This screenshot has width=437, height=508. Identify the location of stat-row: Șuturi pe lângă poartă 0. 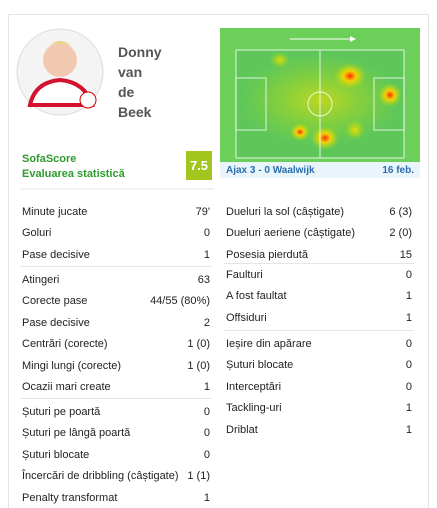
(116, 433).